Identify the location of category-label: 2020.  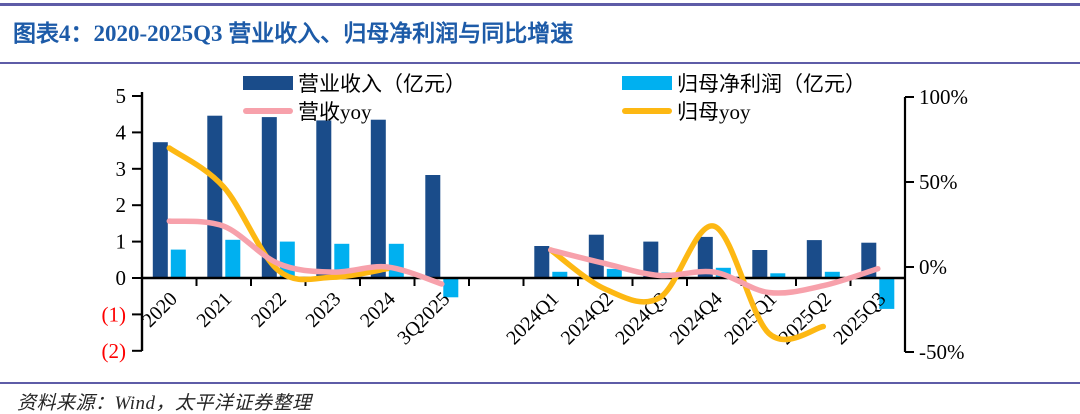
(160, 310).